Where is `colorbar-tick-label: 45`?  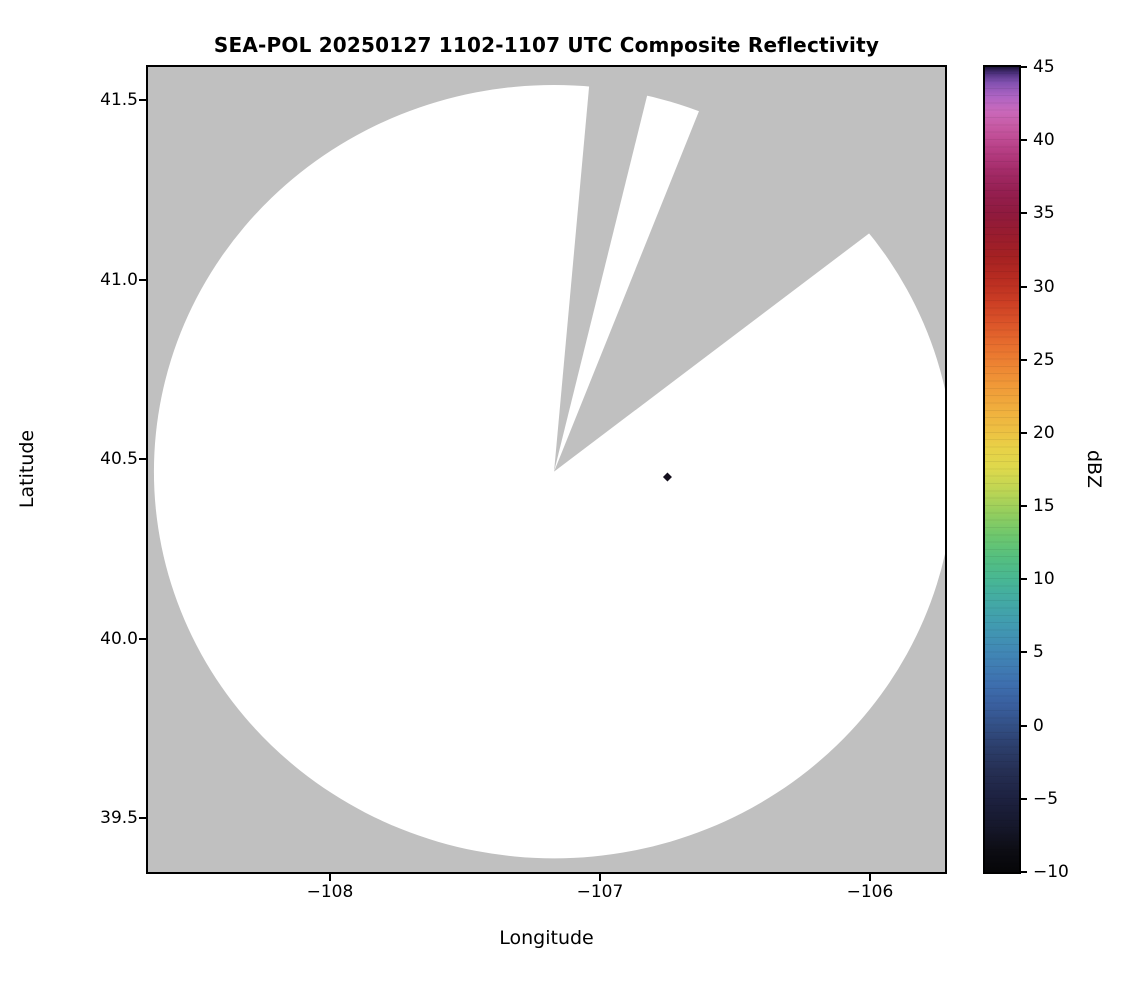 colorbar-tick-label: 45 is located at coordinates (1044, 67).